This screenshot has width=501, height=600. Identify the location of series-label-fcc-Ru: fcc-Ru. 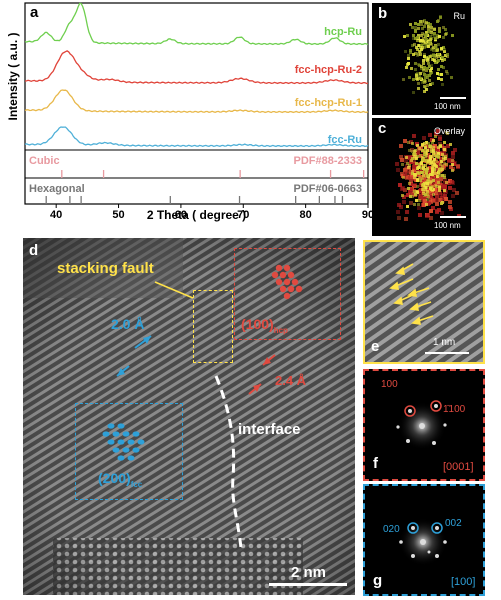
(345, 140).